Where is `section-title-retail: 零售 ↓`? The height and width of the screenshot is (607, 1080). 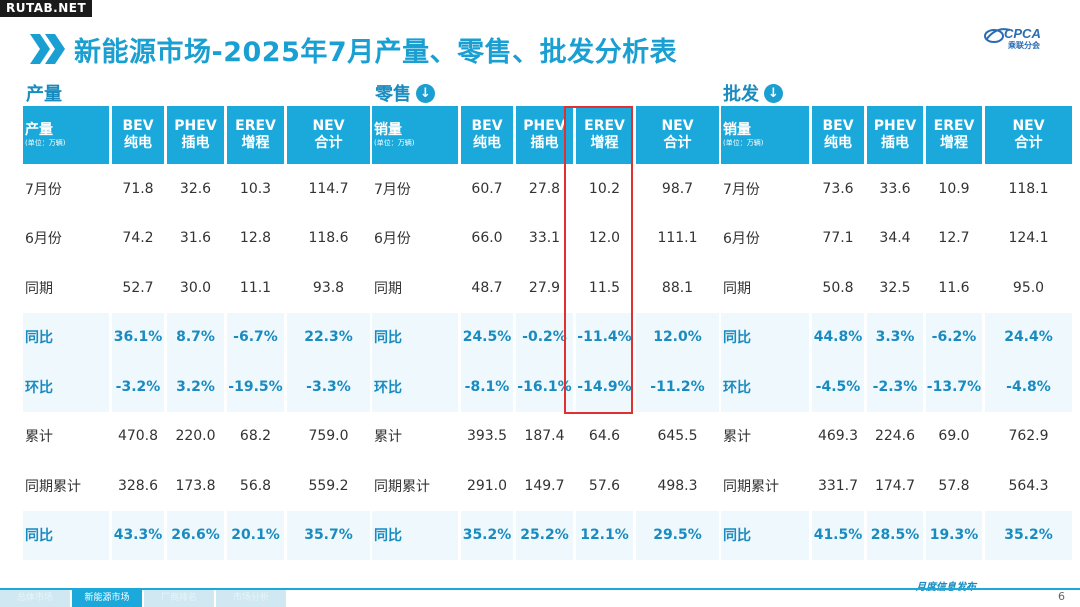 section-title-retail: 零售 ↓ is located at coordinates (405, 93).